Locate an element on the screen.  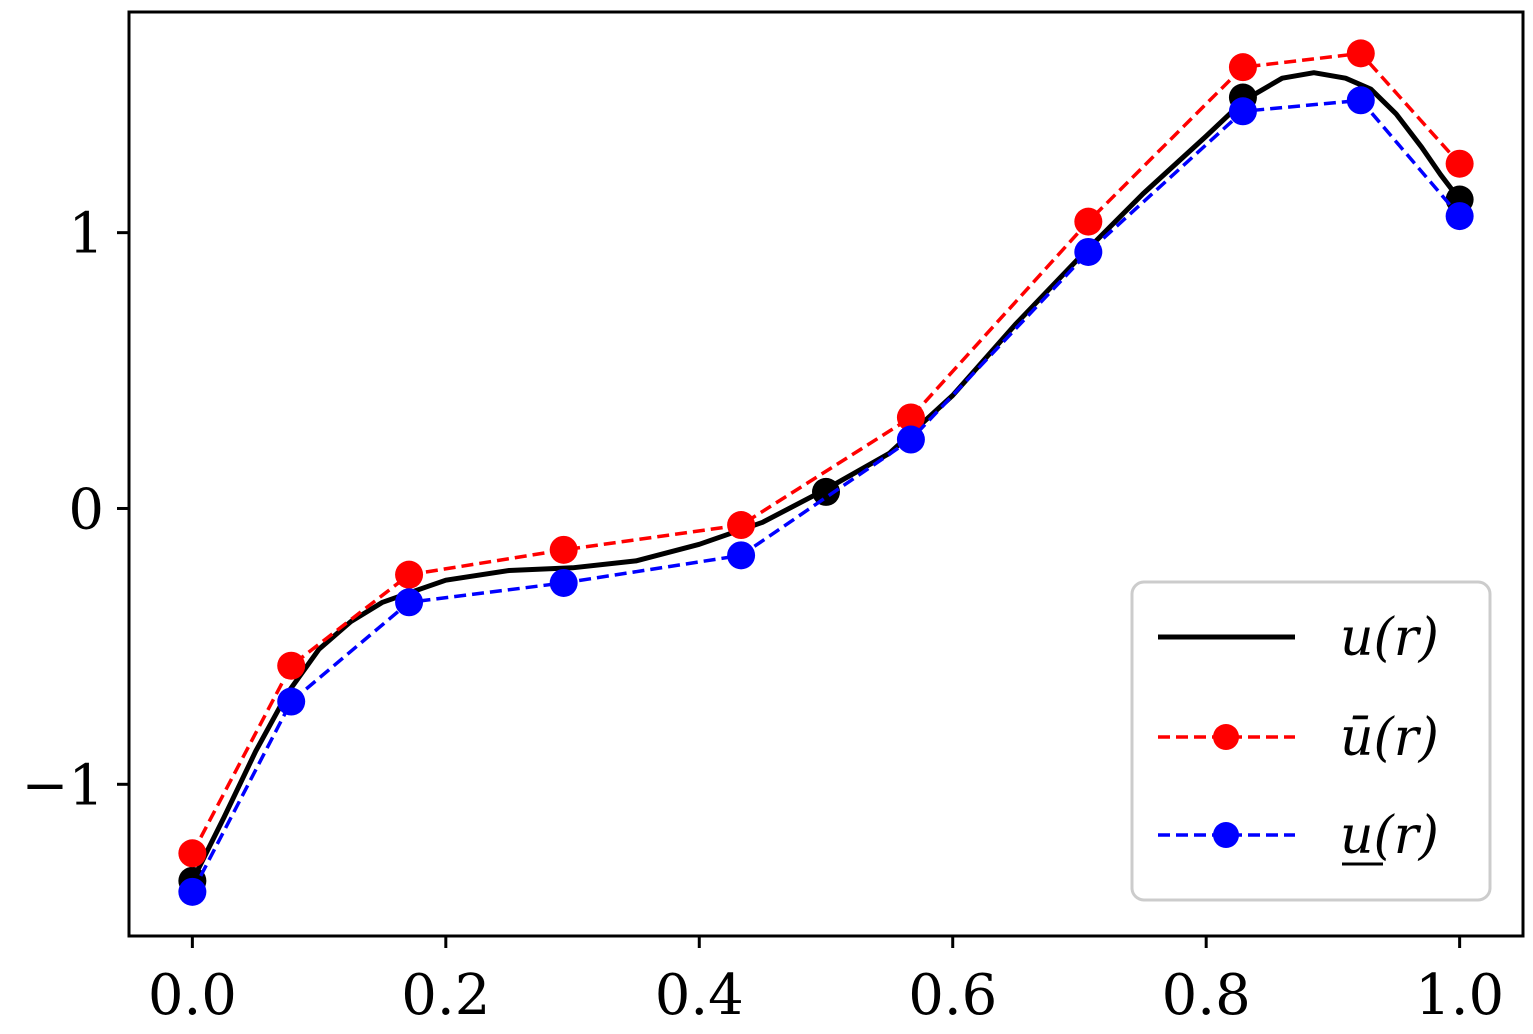
x-tick-label-4: 0.8 is located at coordinates (1206, 995).